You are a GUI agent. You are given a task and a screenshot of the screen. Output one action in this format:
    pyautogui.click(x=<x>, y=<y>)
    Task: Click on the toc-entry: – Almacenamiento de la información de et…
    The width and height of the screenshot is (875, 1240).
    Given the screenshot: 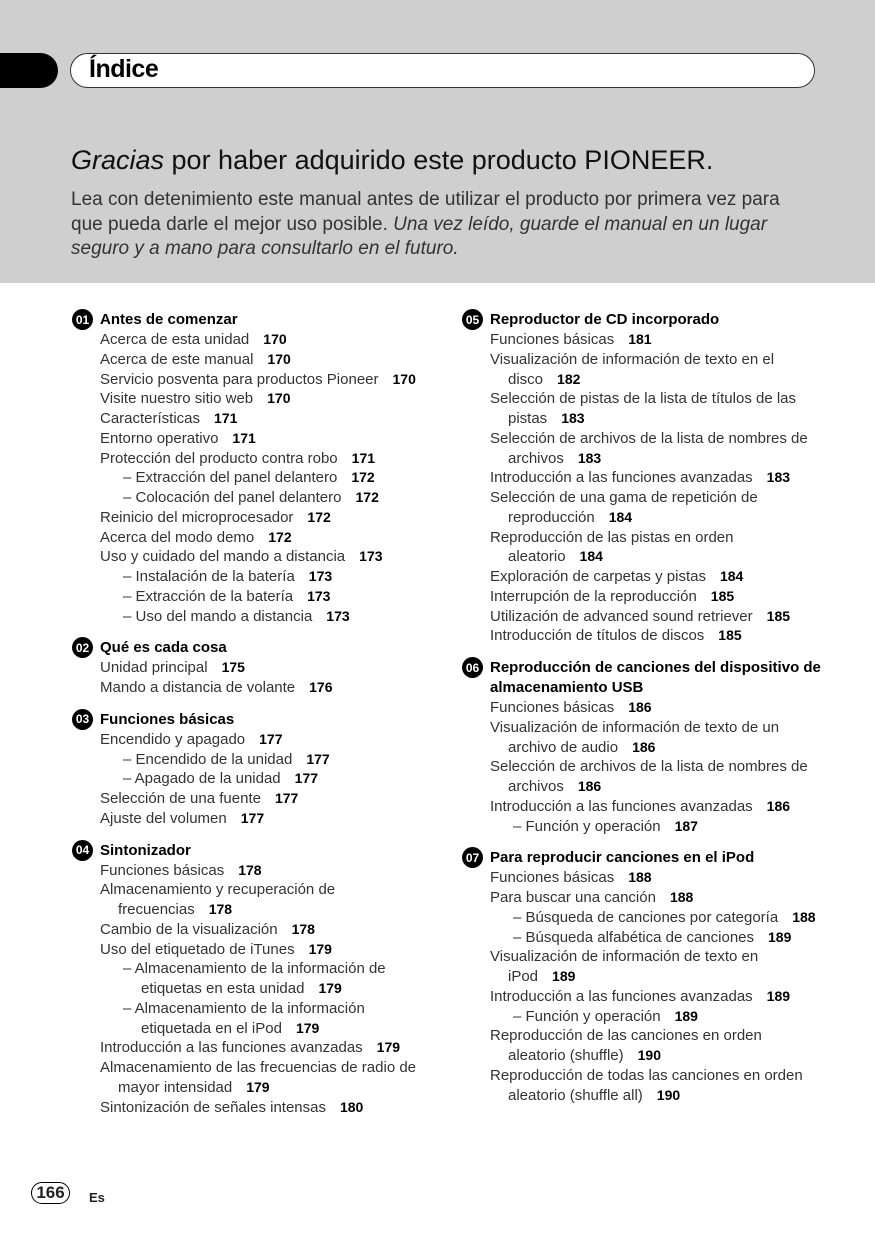 What is the action you would take?
    pyautogui.click(x=266, y=979)
    